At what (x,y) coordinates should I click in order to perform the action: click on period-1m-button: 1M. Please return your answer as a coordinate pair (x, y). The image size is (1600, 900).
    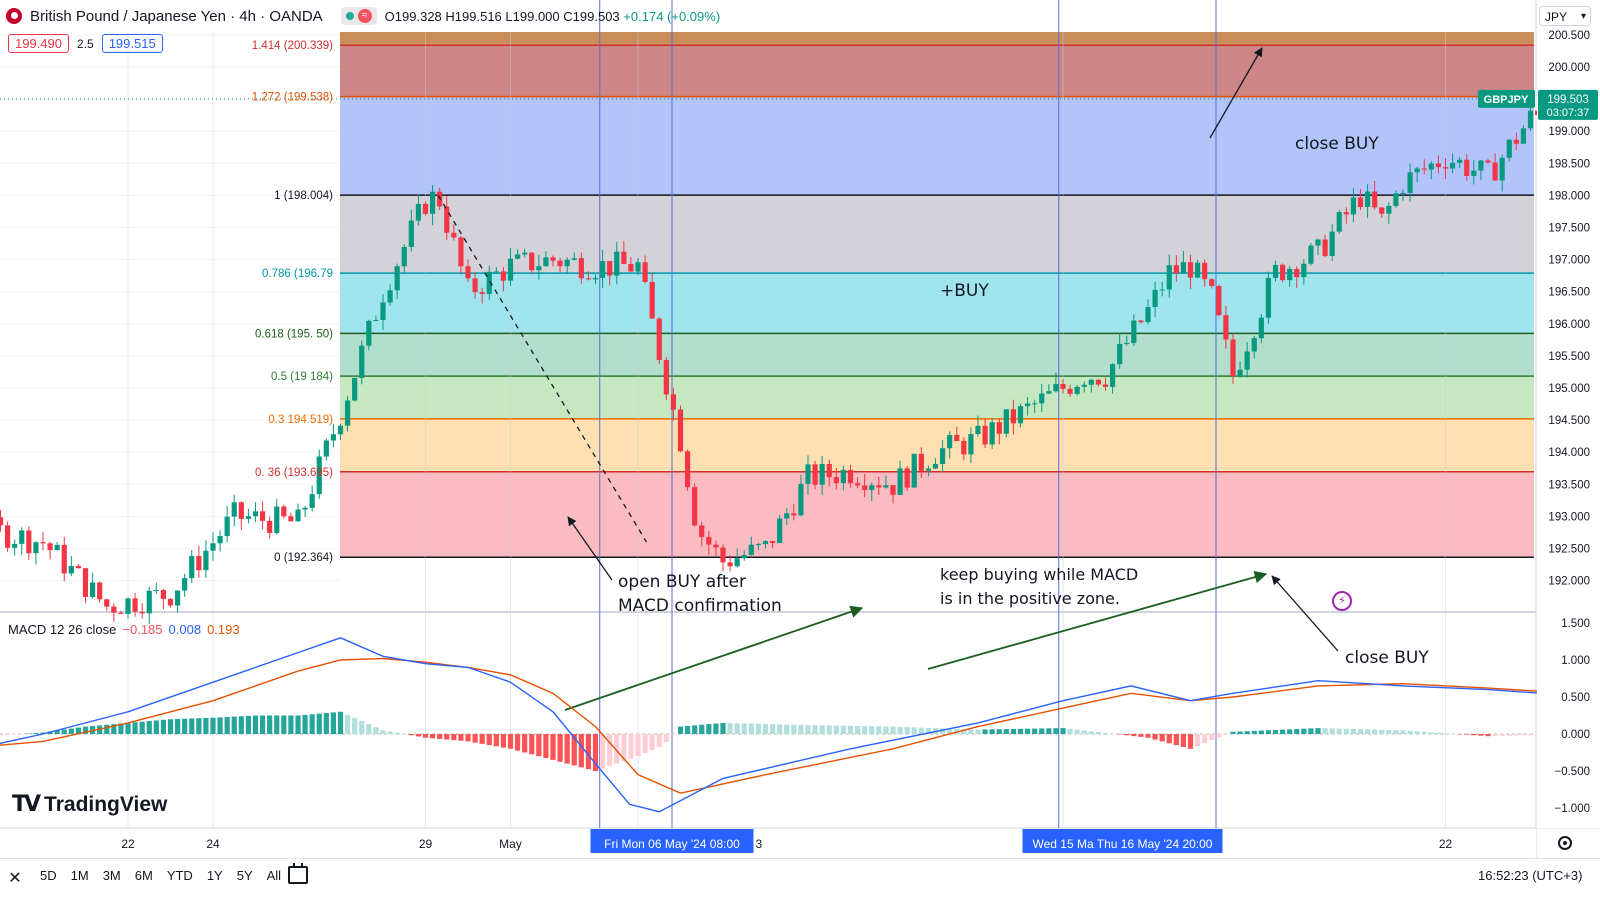
    Looking at the image, I should click on (79, 875).